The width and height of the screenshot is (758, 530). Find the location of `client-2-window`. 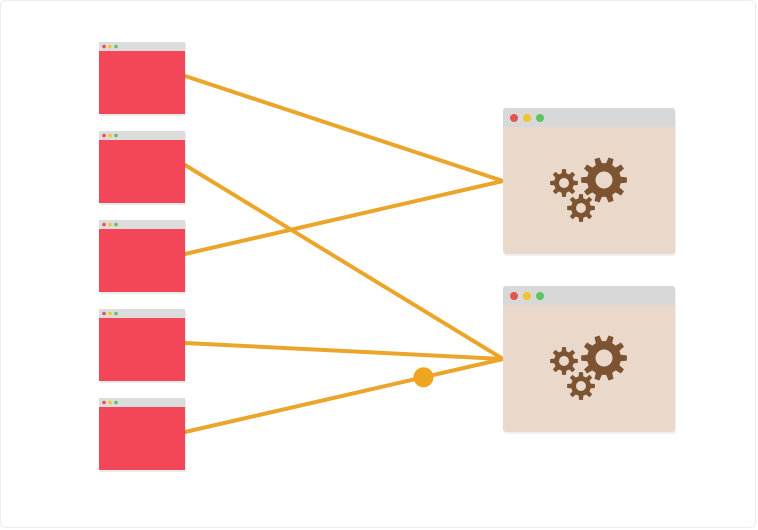

client-2-window is located at coordinates (142, 168).